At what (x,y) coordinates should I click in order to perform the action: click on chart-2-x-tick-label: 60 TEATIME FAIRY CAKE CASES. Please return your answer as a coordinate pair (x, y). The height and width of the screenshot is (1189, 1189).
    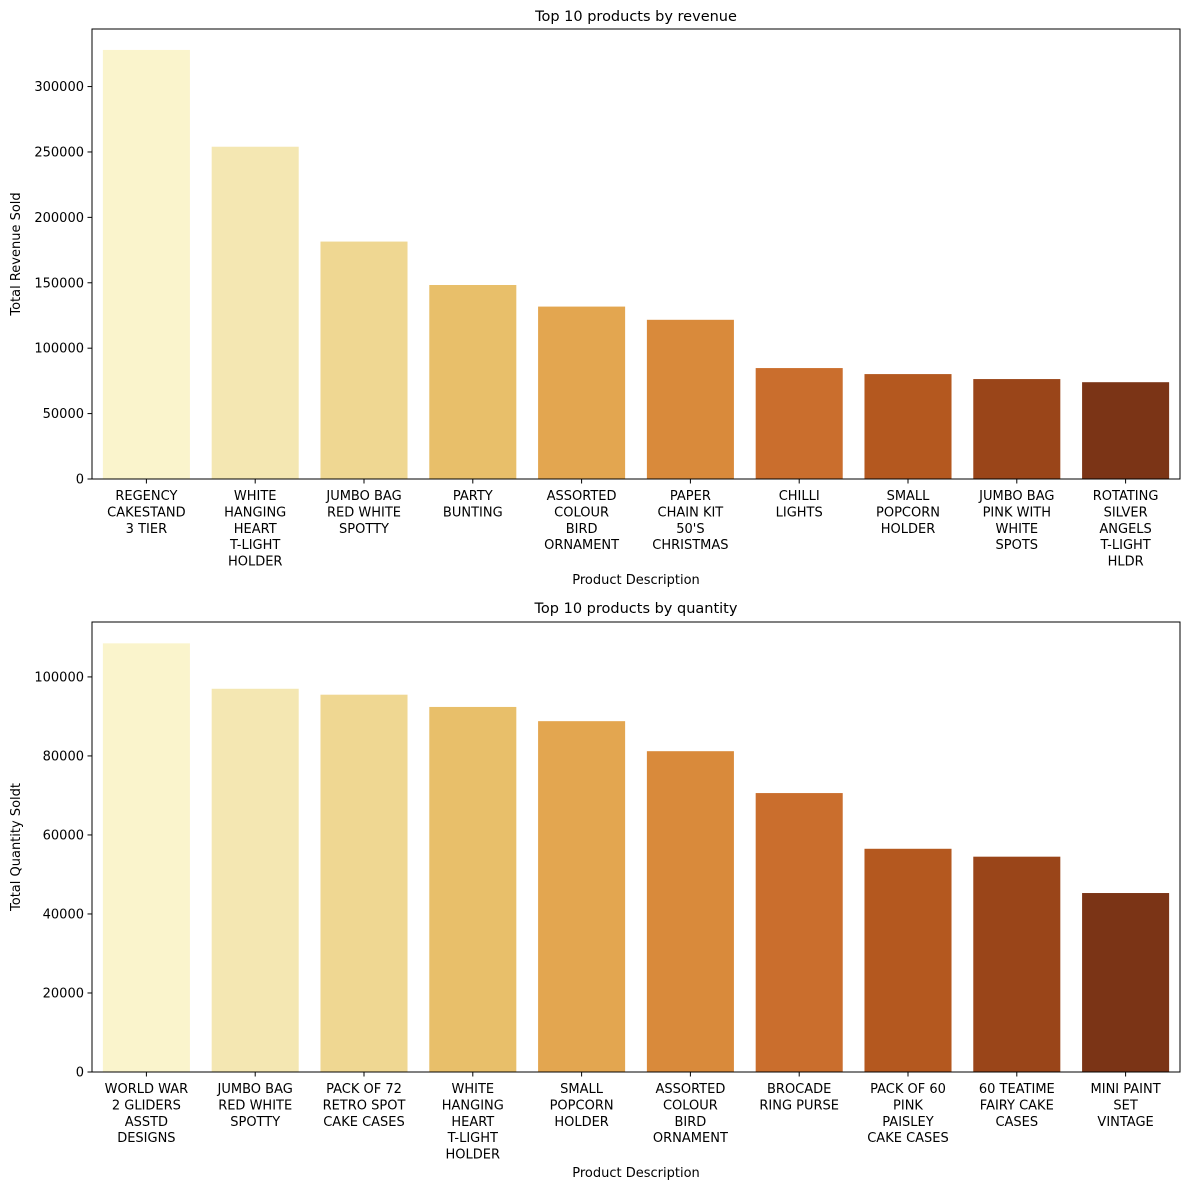
    Looking at the image, I should click on (1017, 1106).